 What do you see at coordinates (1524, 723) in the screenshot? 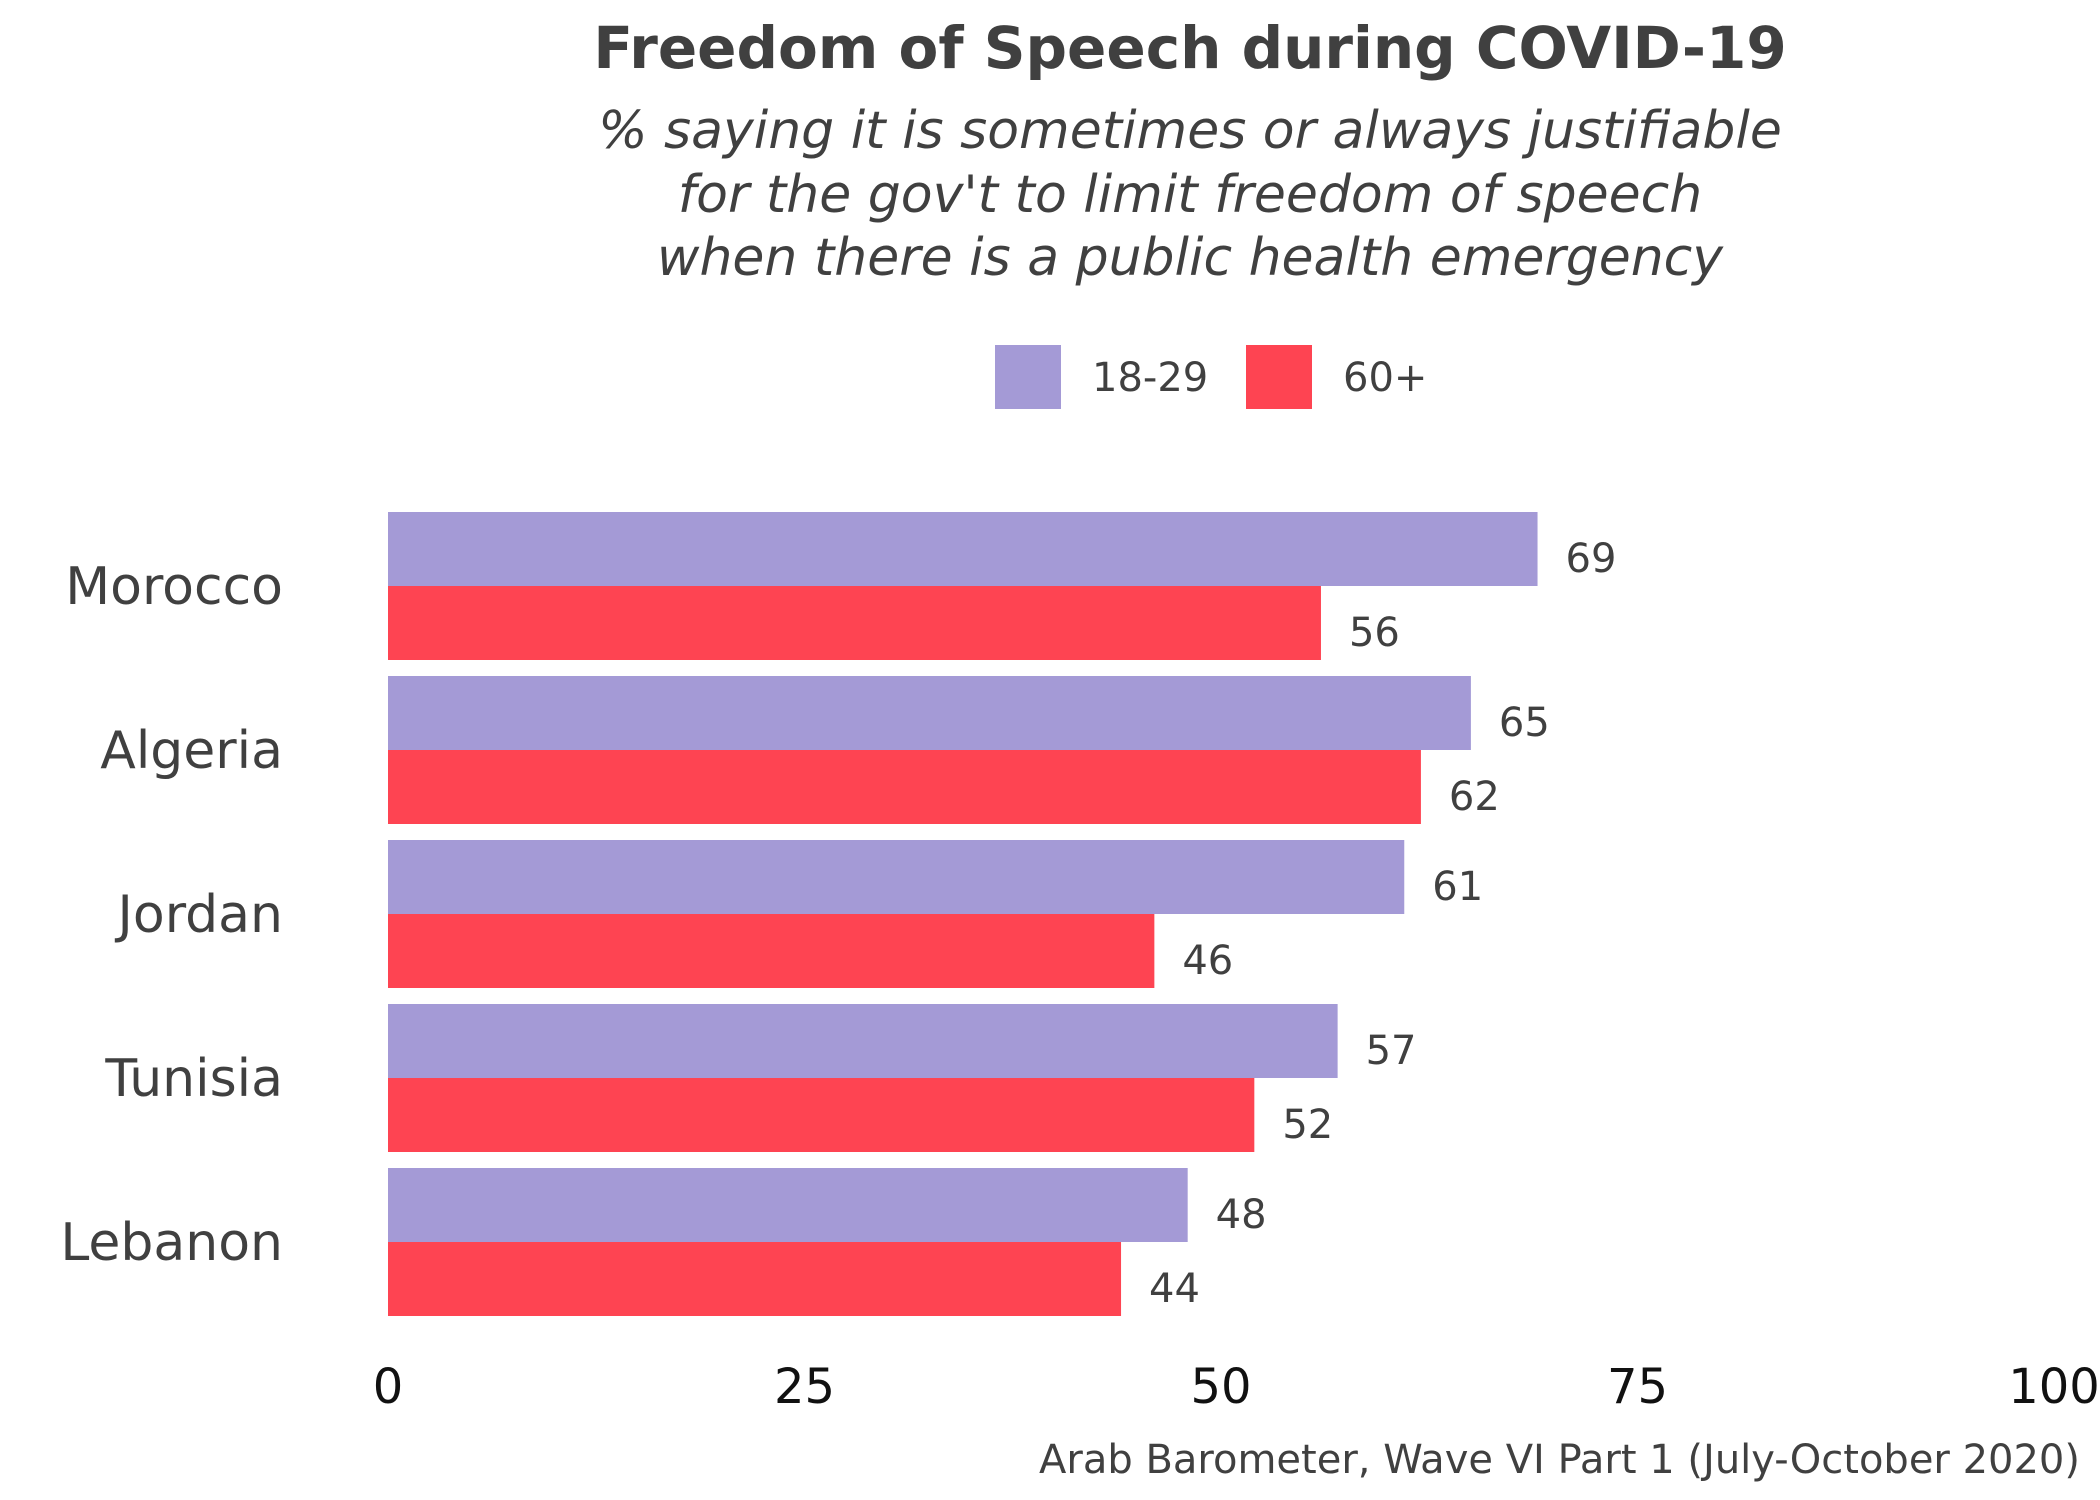
I see `value-label-algeria-18-29: 65` at bounding box center [1524, 723].